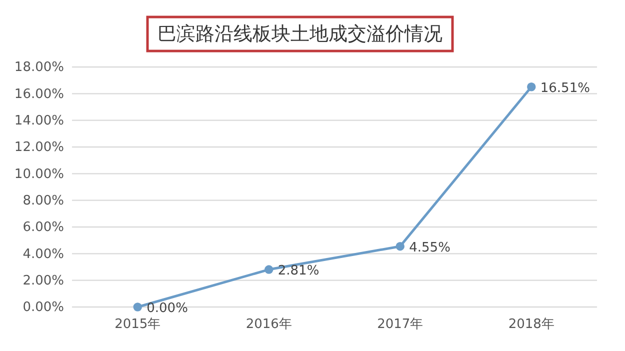 Image resolution: width=625 pixels, height=351 pixels. I want to click on data-label: 2.81%, so click(299, 271).